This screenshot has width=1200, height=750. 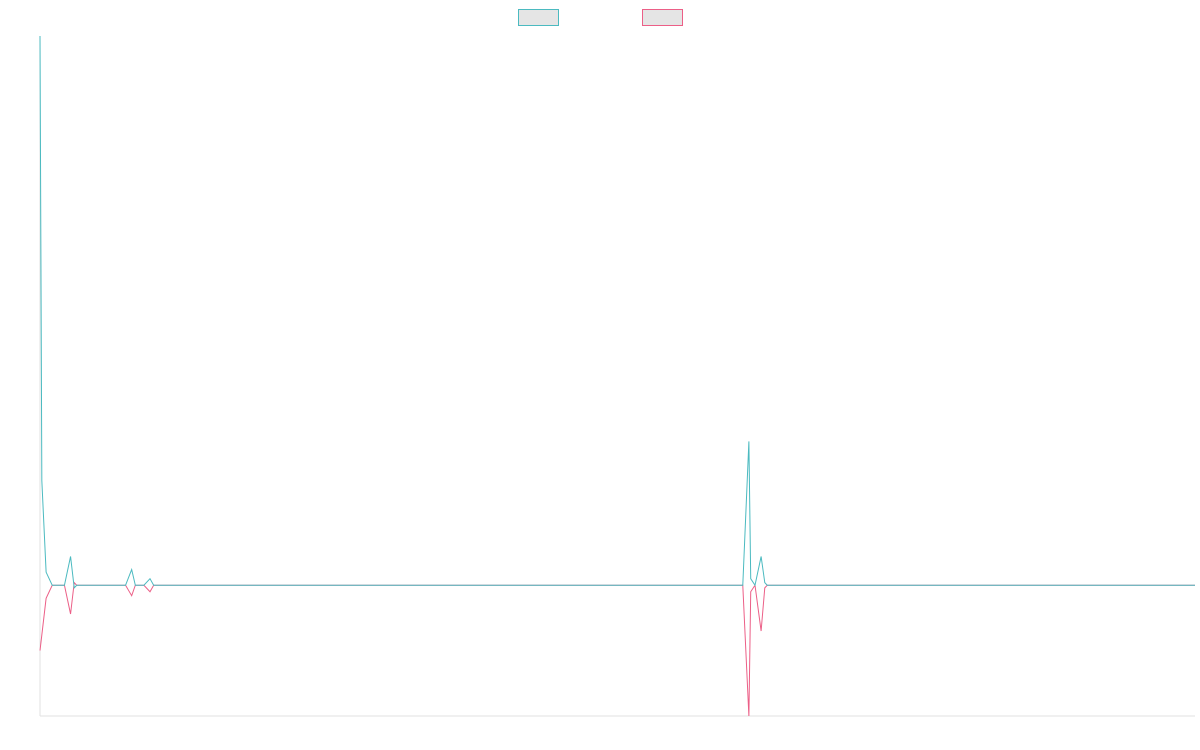 I want to click on legend, so click(x=600, y=17).